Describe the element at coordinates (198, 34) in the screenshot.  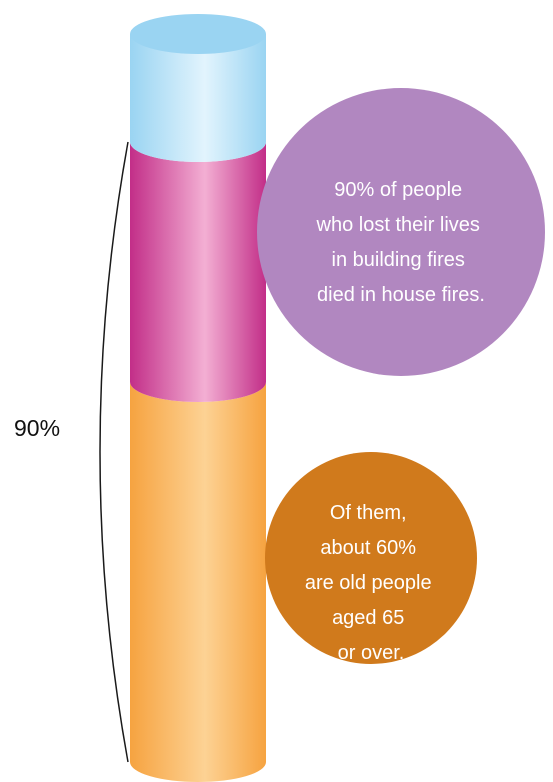
I see `cylinder-top` at that location.